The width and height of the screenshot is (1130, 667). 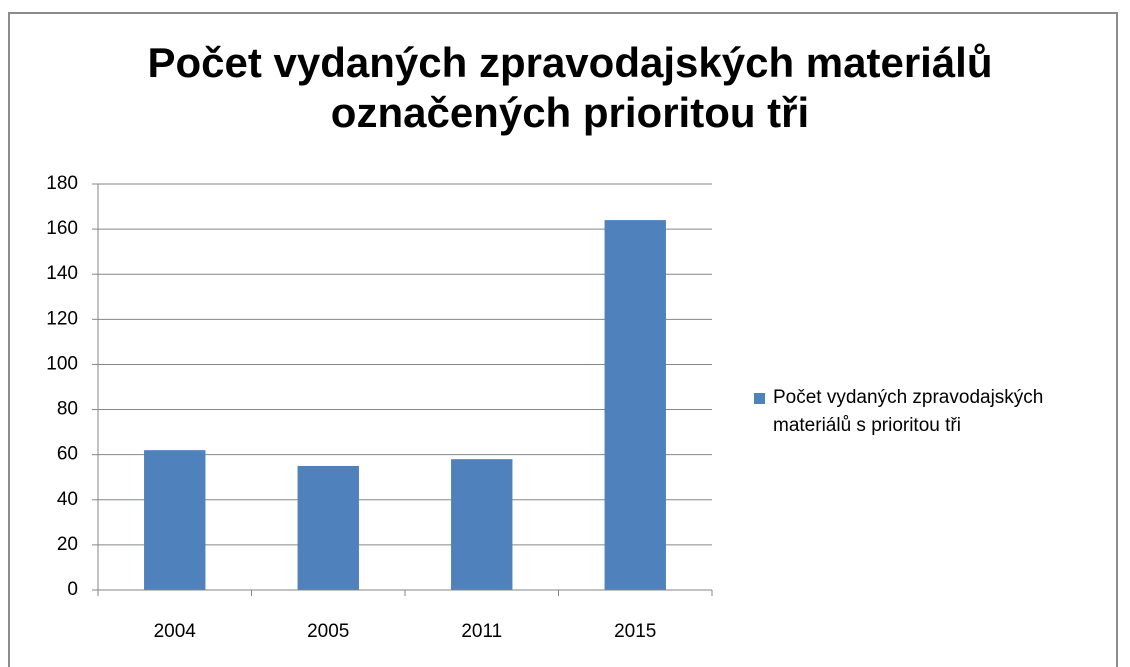 What do you see at coordinates (62, 363) in the screenshot?
I see `y-tick-label: 100` at bounding box center [62, 363].